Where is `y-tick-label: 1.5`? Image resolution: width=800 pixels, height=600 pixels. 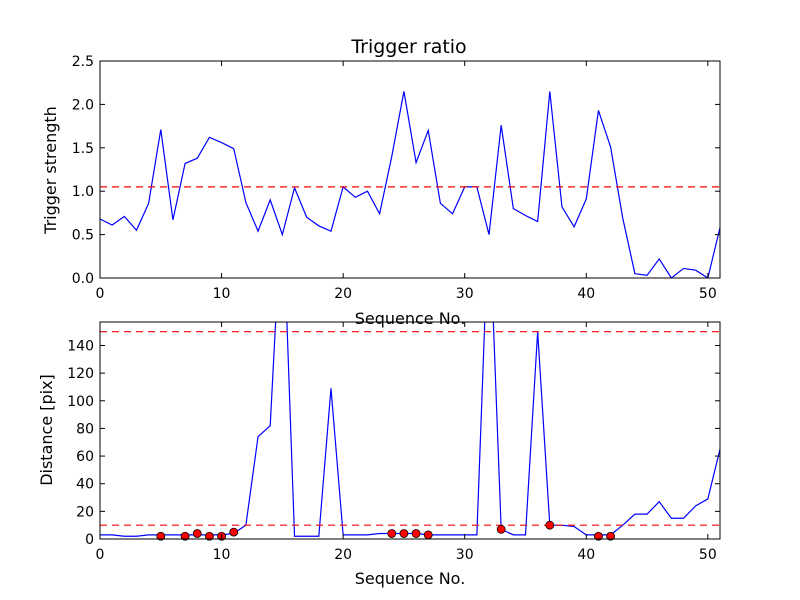 y-tick-label: 1.5 is located at coordinates (83, 149).